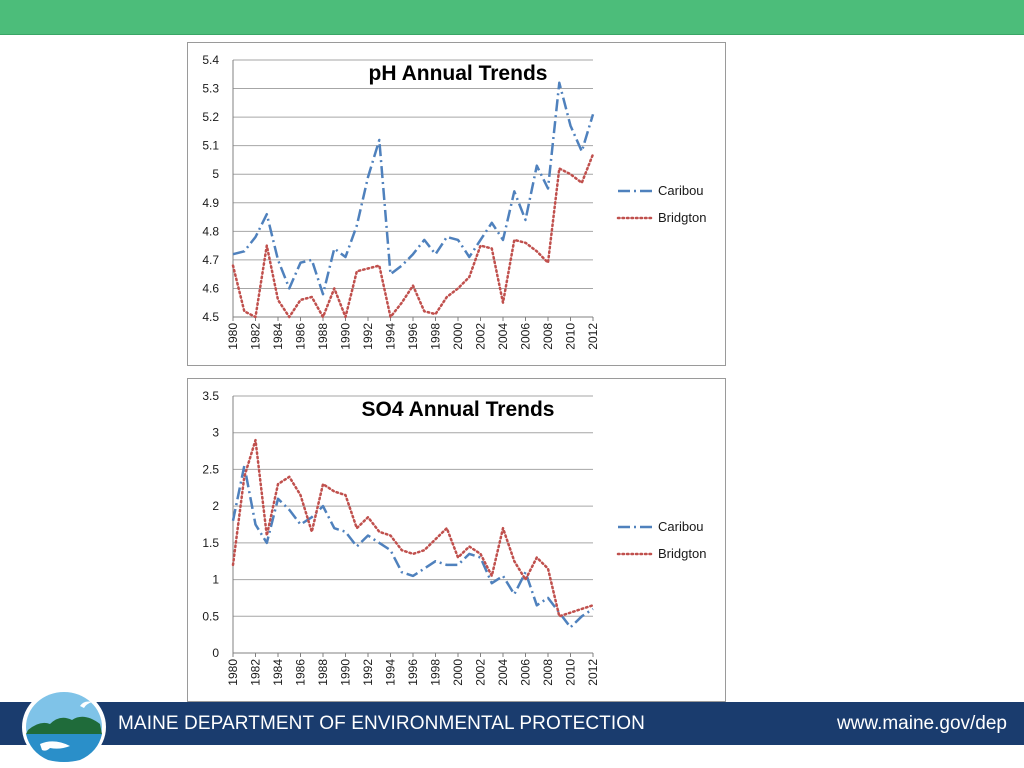 The image size is (1024, 768). Describe the element at coordinates (368, 672) in the screenshot. I see `so4-x-tick-label: 1992` at that location.